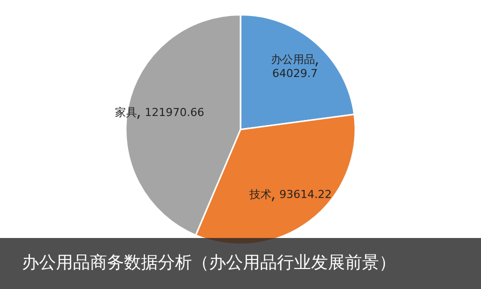 The width and height of the screenshot is (481, 289). What do you see at coordinates (305, 195) in the screenshot?
I see `data-label: 93614.22` at bounding box center [305, 195].